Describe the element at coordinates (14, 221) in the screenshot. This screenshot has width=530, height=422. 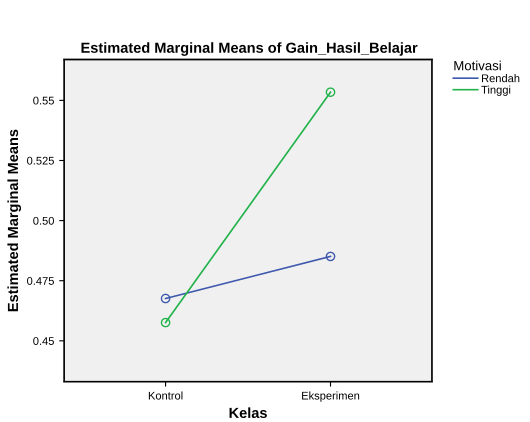
I see `y-axis-title: Estimated Marginal Means` at that location.